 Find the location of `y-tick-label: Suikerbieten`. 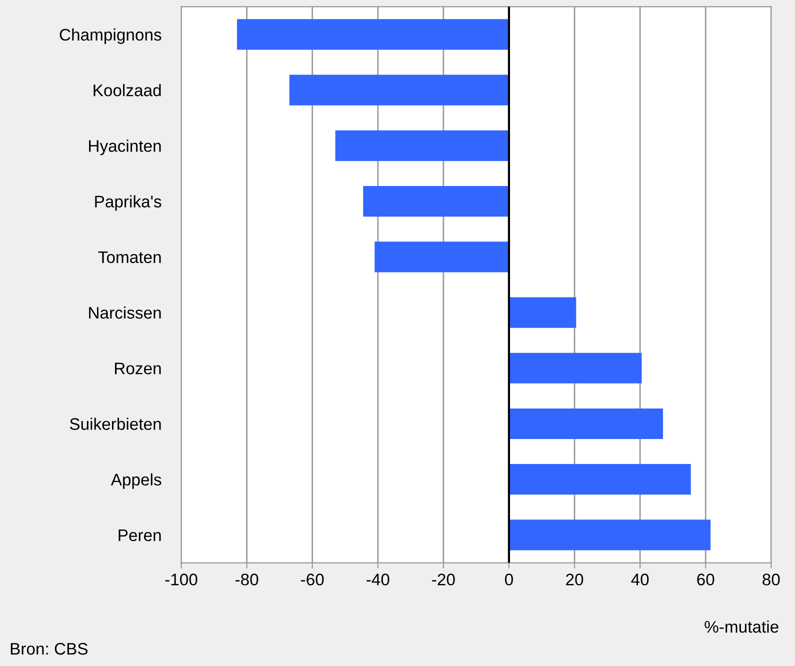

y-tick-label: Suikerbieten is located at coordinates (115, 424).